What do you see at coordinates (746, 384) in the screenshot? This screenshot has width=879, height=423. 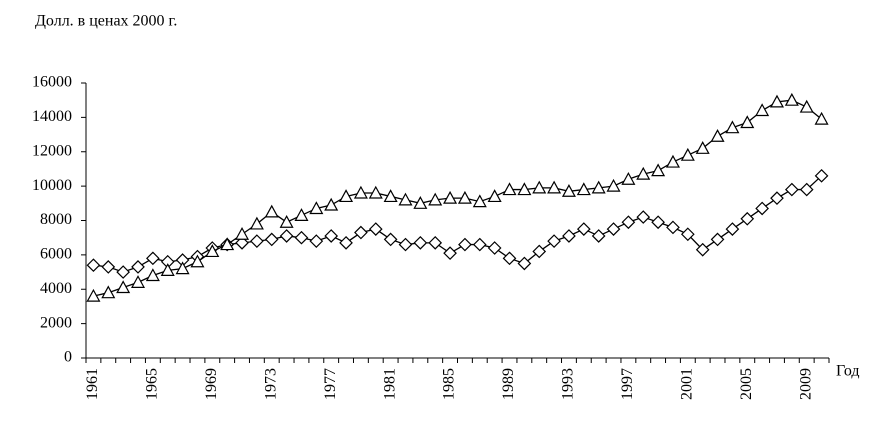 I see `x-tick-label: 2005` at bounding box center [746, 384].